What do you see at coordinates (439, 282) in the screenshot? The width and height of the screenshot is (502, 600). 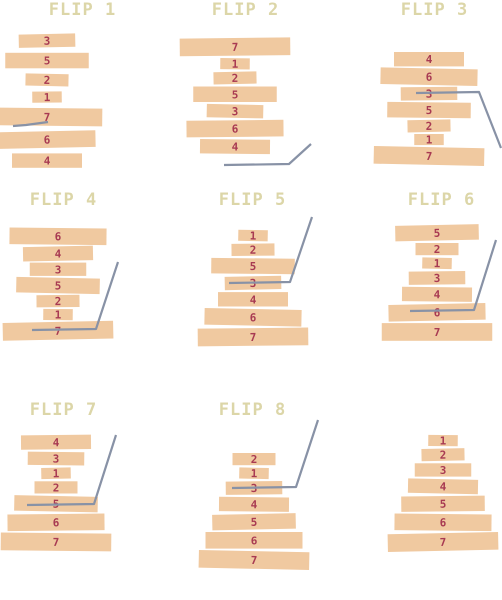 I see `pancake-stack: 5 21 3 4 6 7` at bounding box center [439, 282].